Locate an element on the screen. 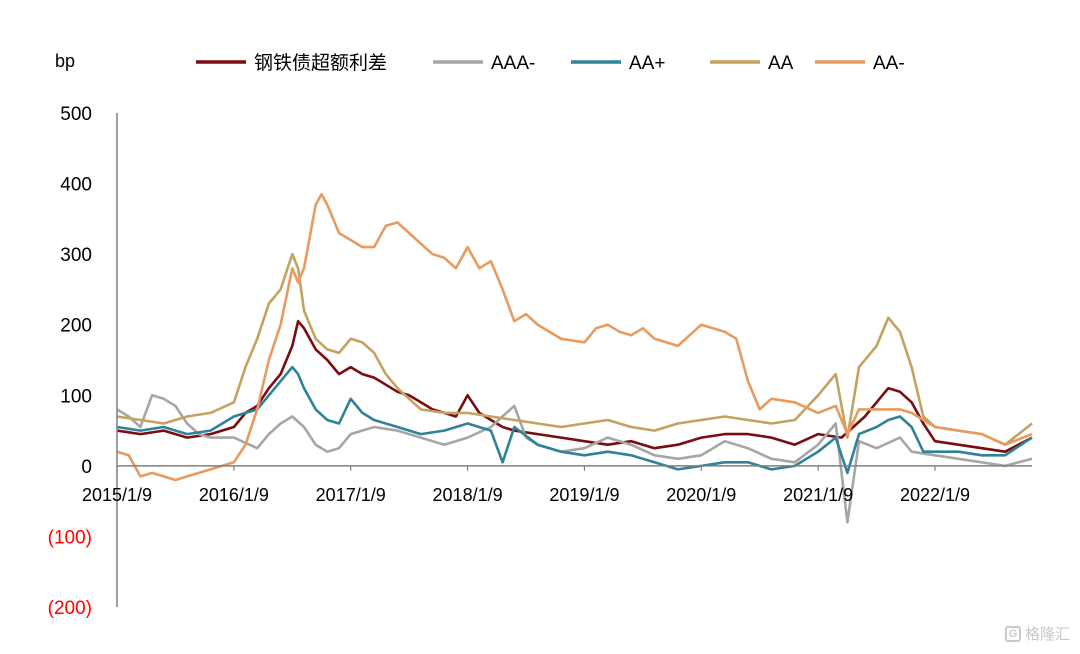 The height and width of the screenshot is (654, 1080). watermark-logo-icon: G is located at coordinates (1012, 633).